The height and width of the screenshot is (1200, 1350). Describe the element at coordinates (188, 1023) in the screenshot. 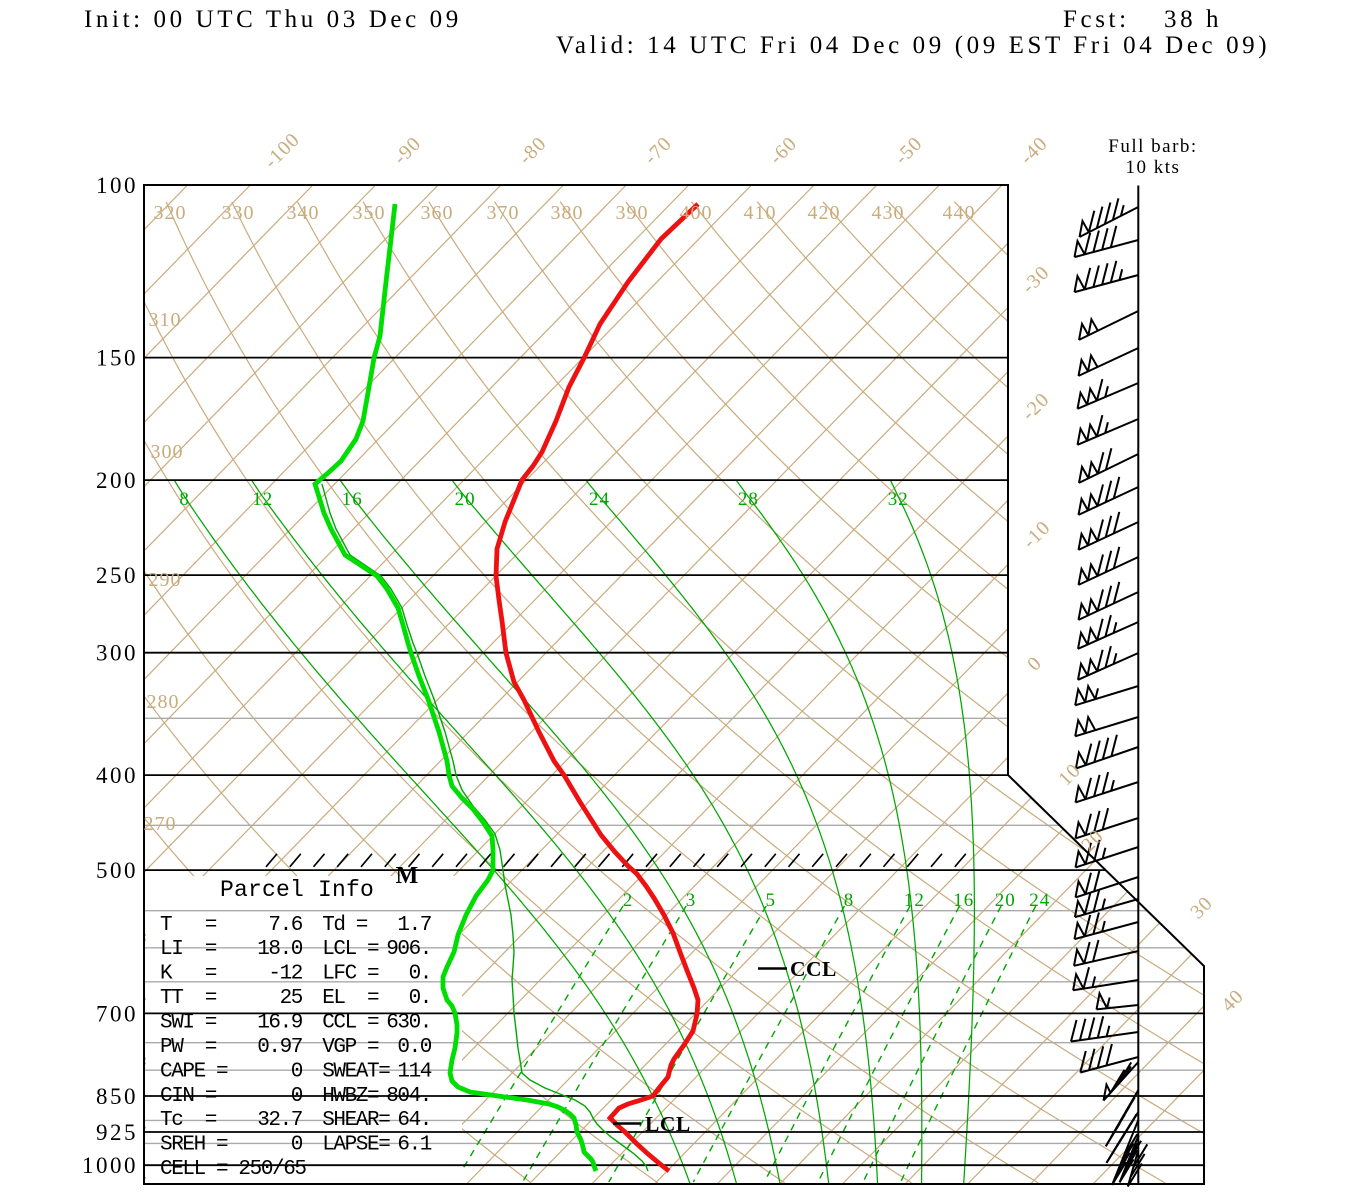

I see `svg-text: SWI =` at that location.